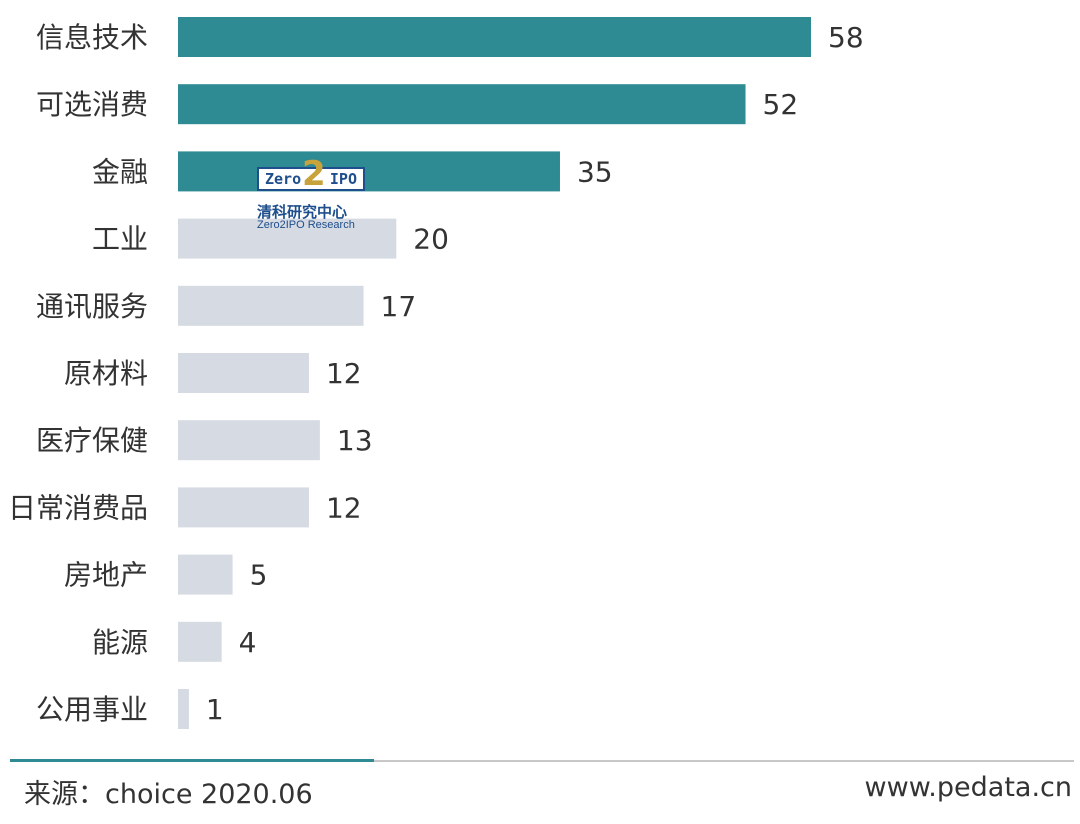 This screenshot has height=824, width=1080. I want to click on category-label-10: 公用事业, so click(92, 709).